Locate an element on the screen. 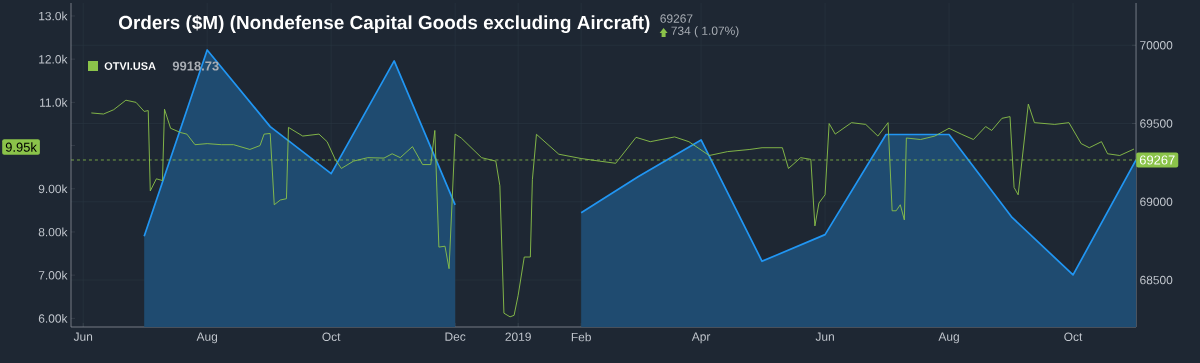  y2-tick-label: 70000 is located at coordinates (1156, 45).